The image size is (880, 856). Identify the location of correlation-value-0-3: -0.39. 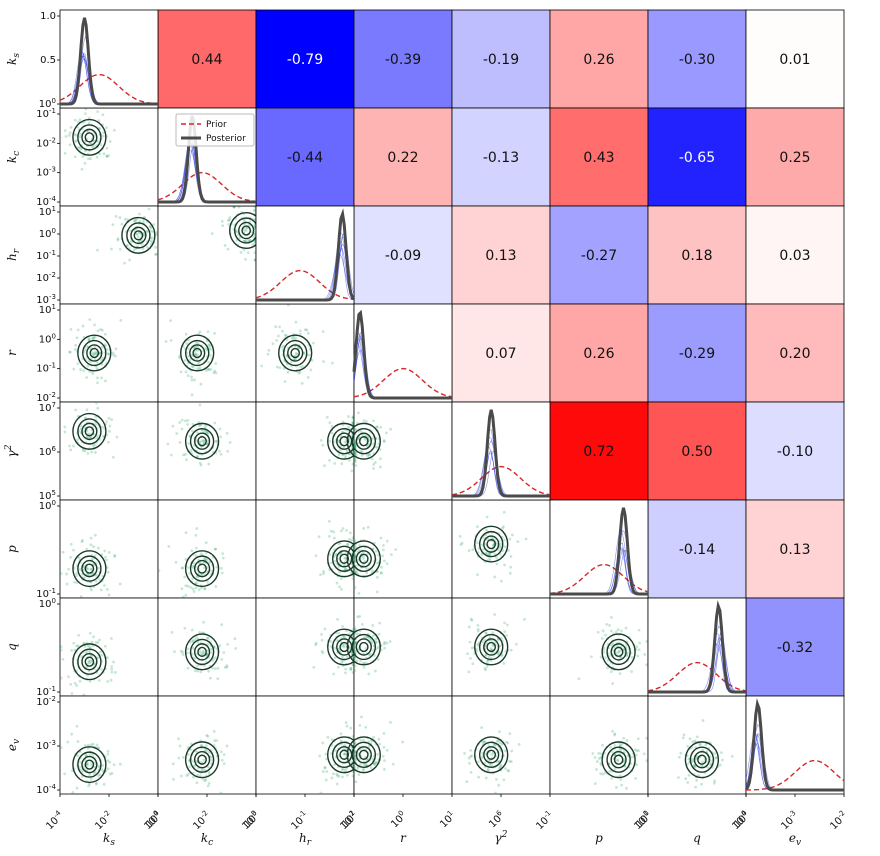
(403, 60).